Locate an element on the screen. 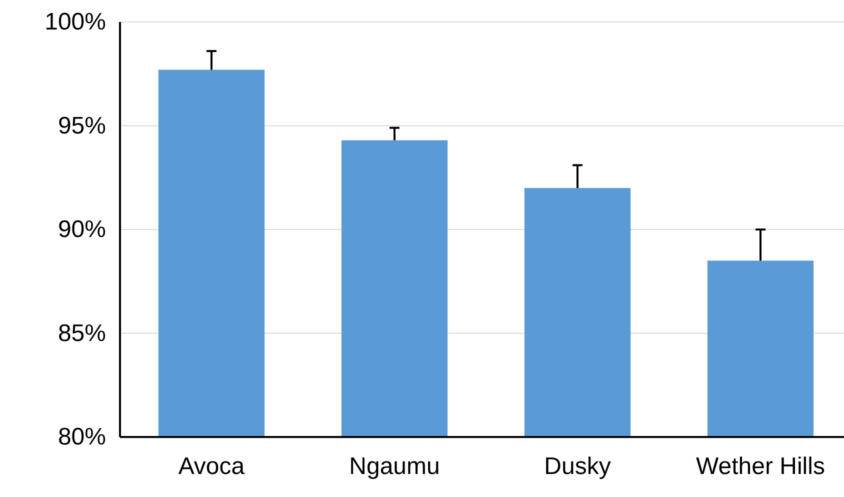  y-tick-label: 95% is located at coordinates (82, 126).